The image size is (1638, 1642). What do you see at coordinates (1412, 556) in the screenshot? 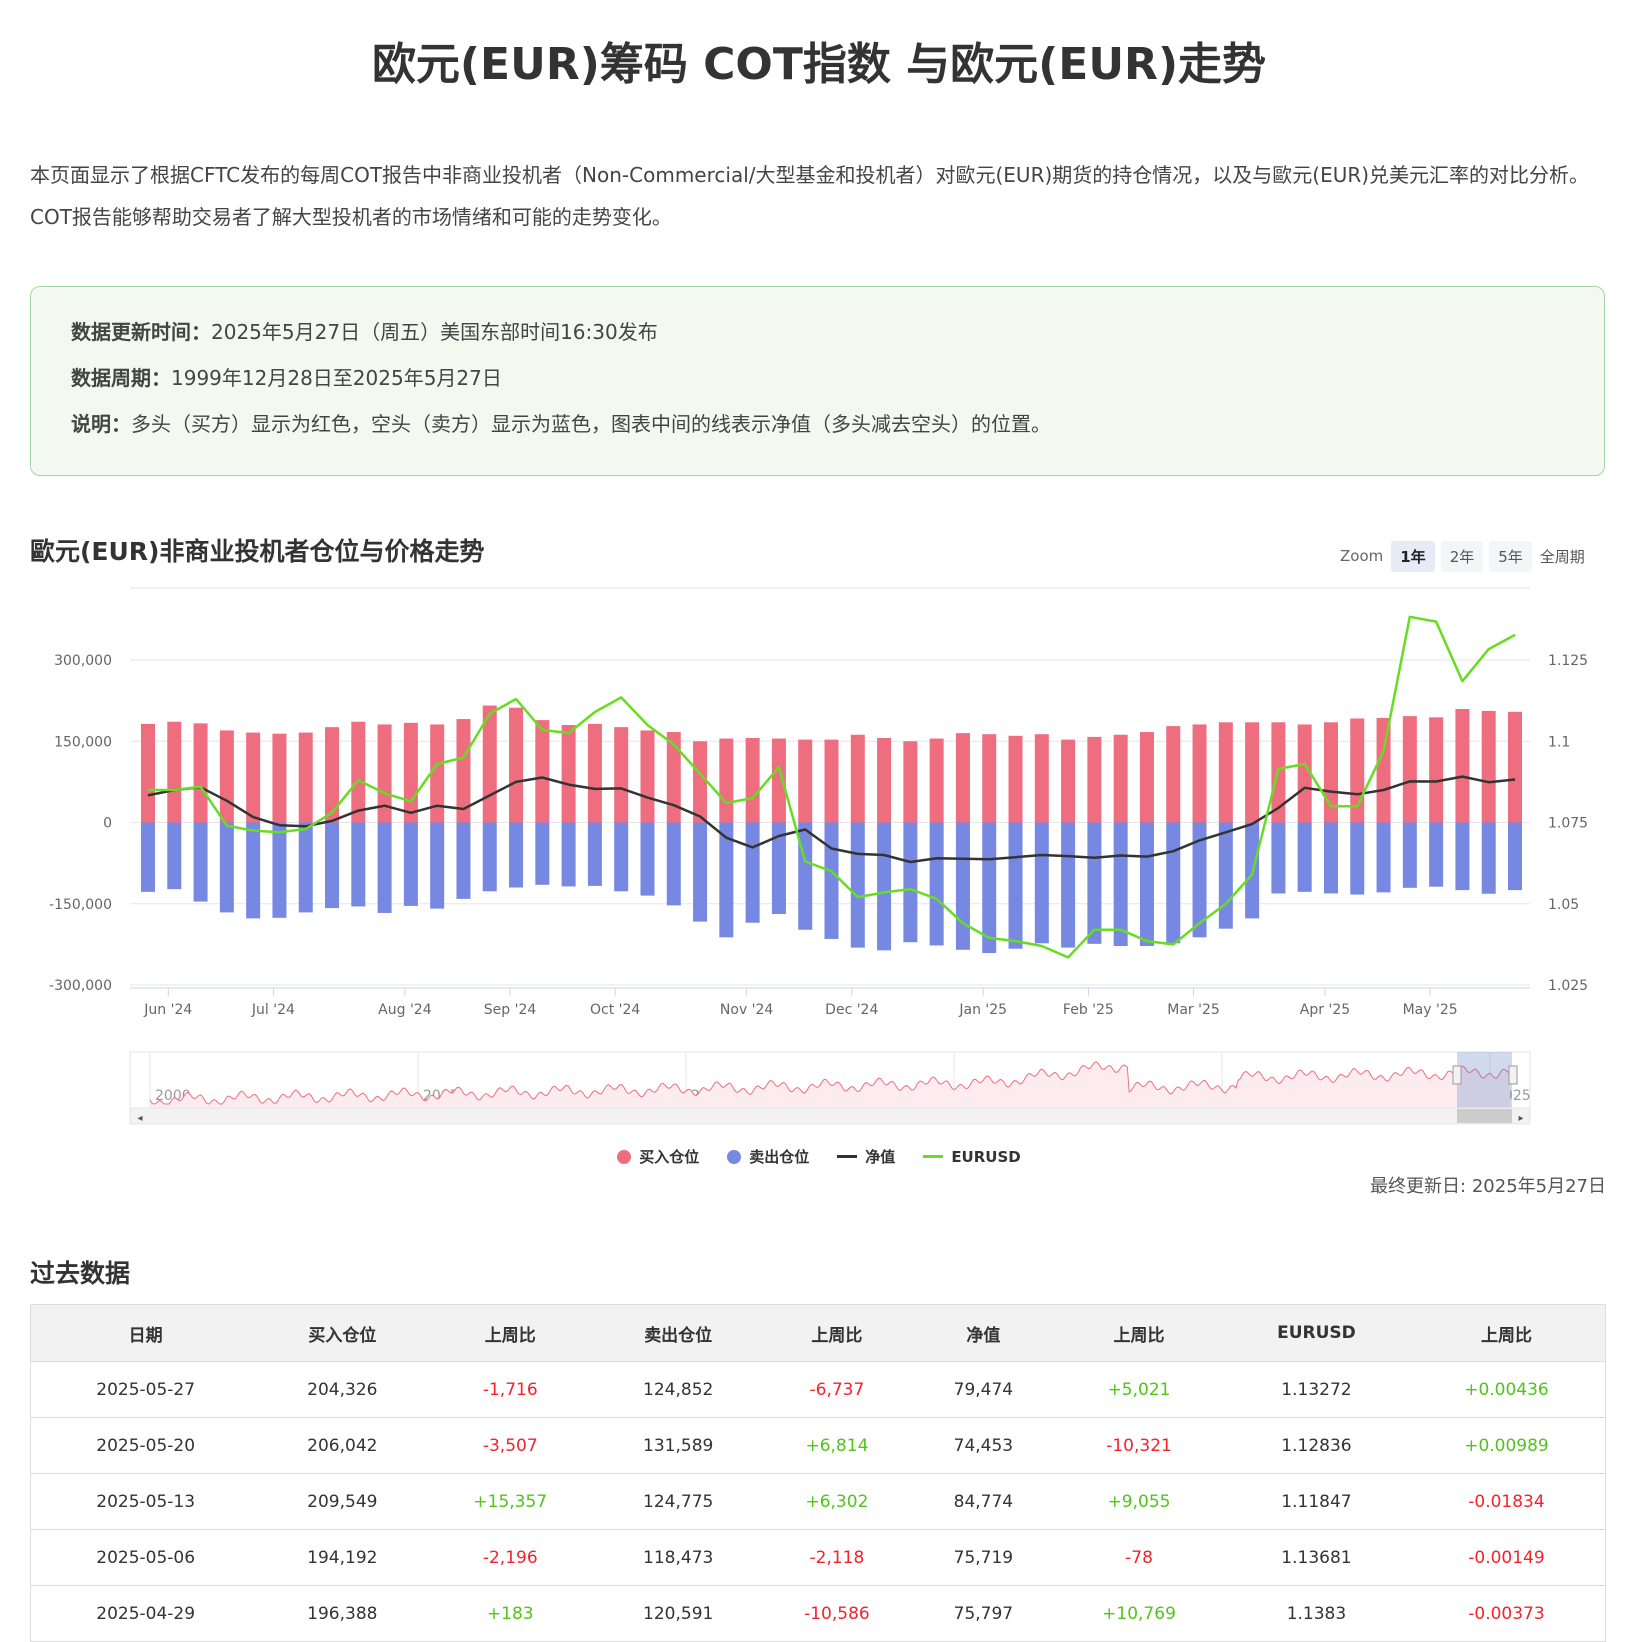
I see `zoom-1y-button: 1年` at bounding box center [1412, 556].